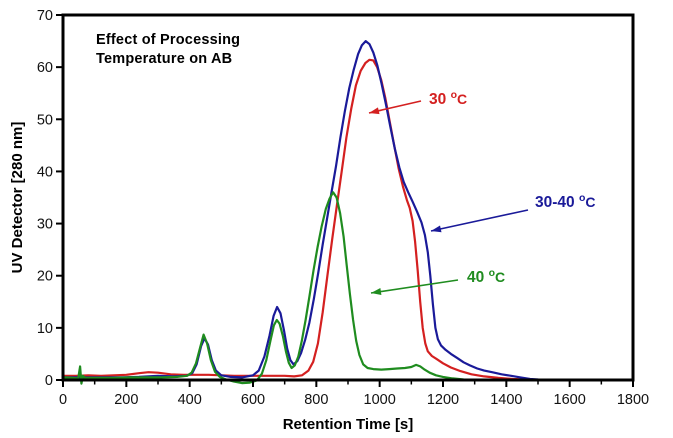 The image size is (673, 438). I want to click on x-tick-label: 1600, so click(570, 400).